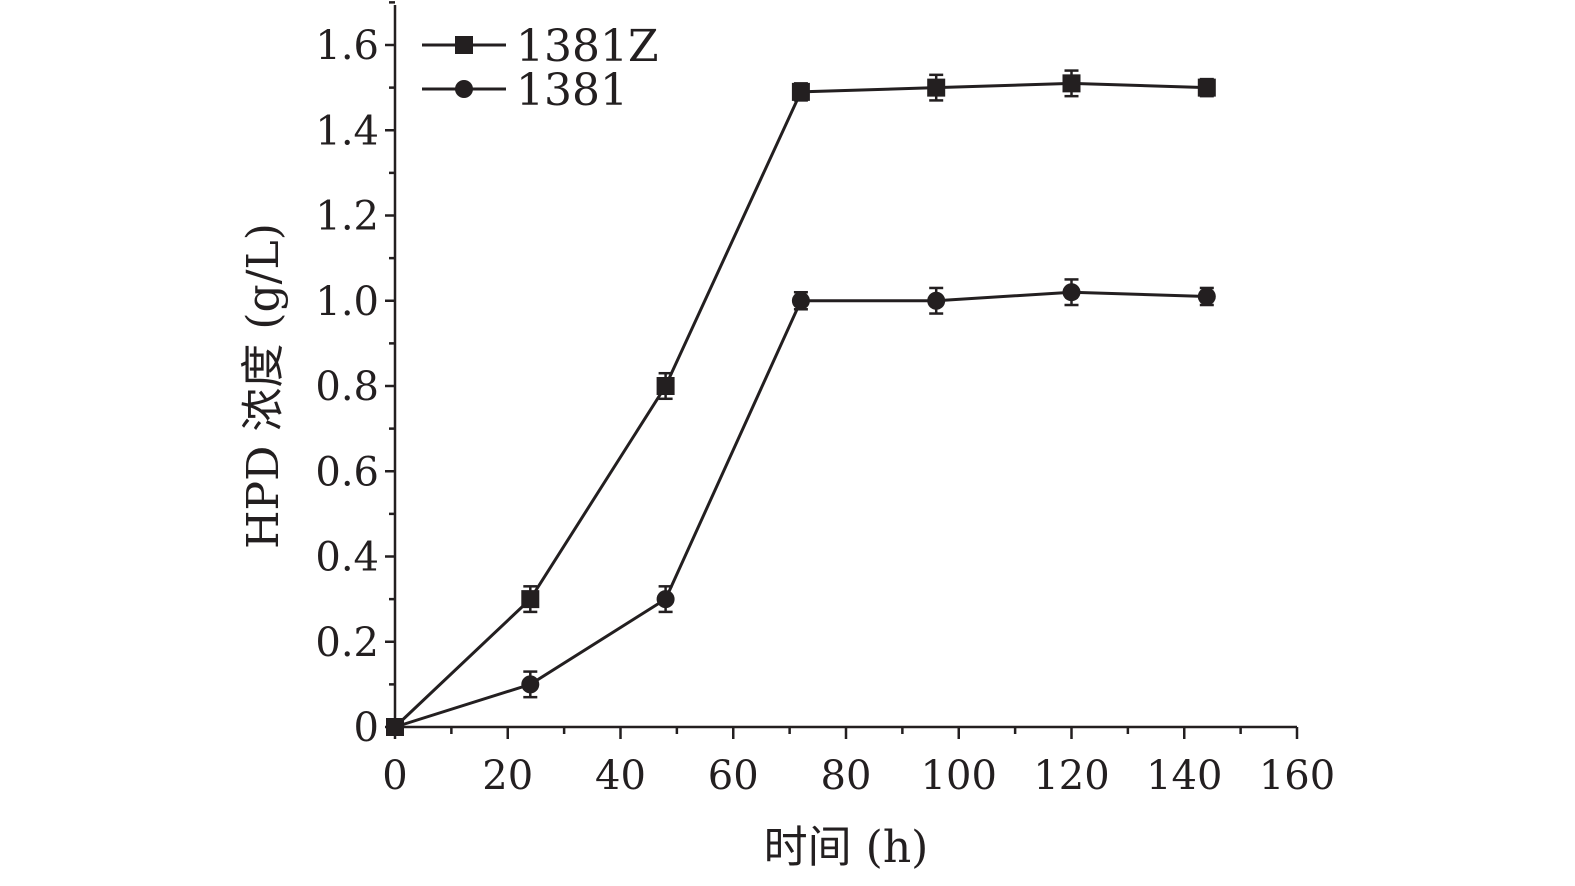  What do you see at coordinates (572, 90) in the screenshot?
I see `legend-label: 1381` at bounding box center [572, 90].